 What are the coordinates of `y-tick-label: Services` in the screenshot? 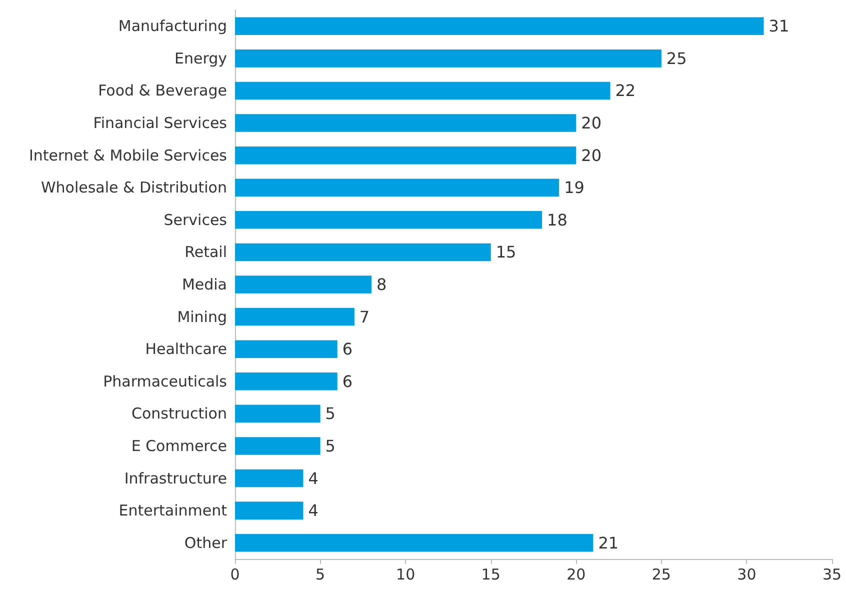 It's located at (196, 219).